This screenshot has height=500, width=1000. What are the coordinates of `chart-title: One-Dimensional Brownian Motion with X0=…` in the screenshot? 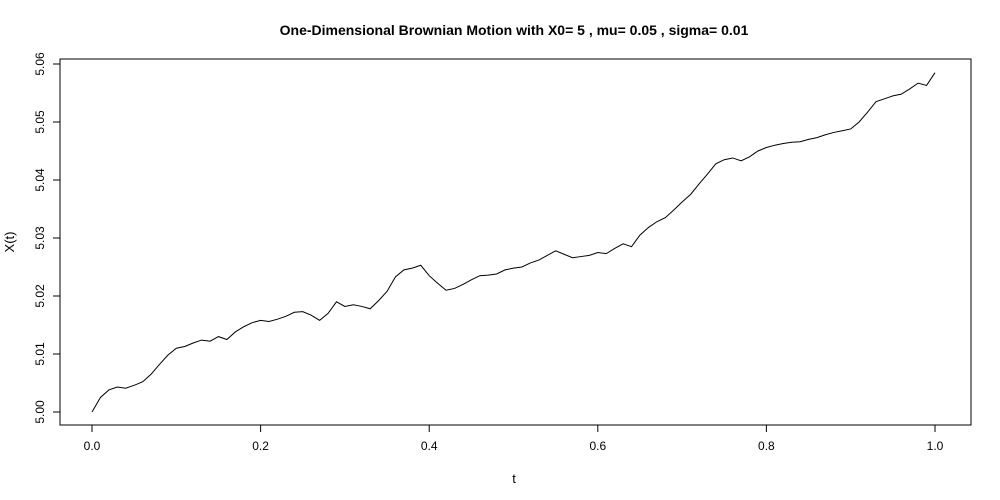 It's located at (514, 30).